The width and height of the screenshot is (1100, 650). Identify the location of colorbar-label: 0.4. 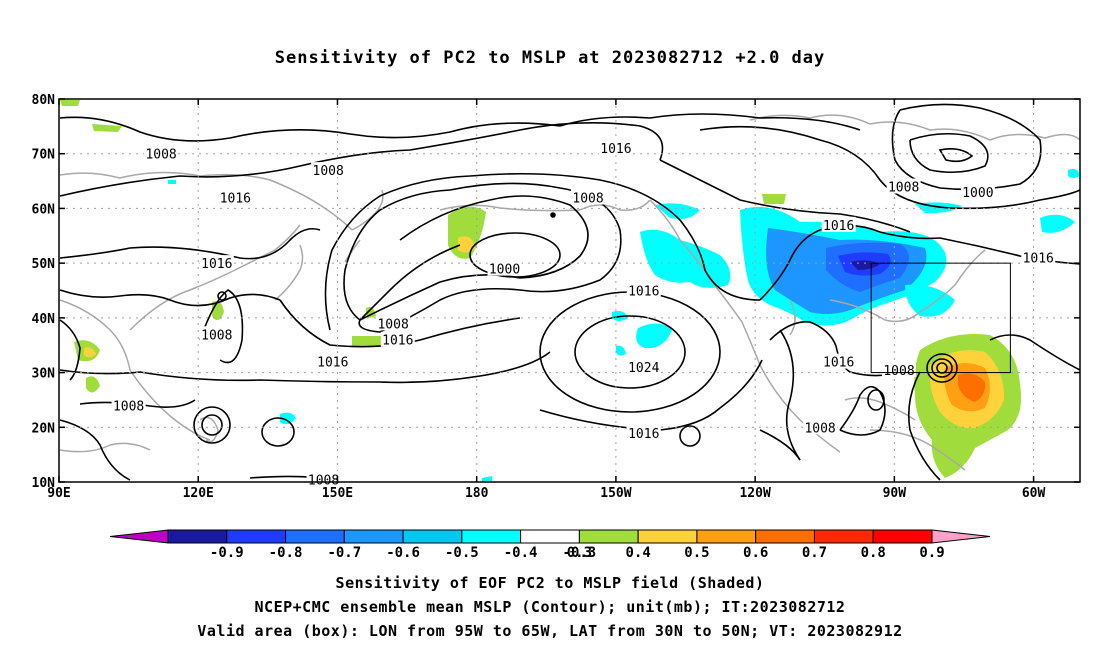
(638, 553).